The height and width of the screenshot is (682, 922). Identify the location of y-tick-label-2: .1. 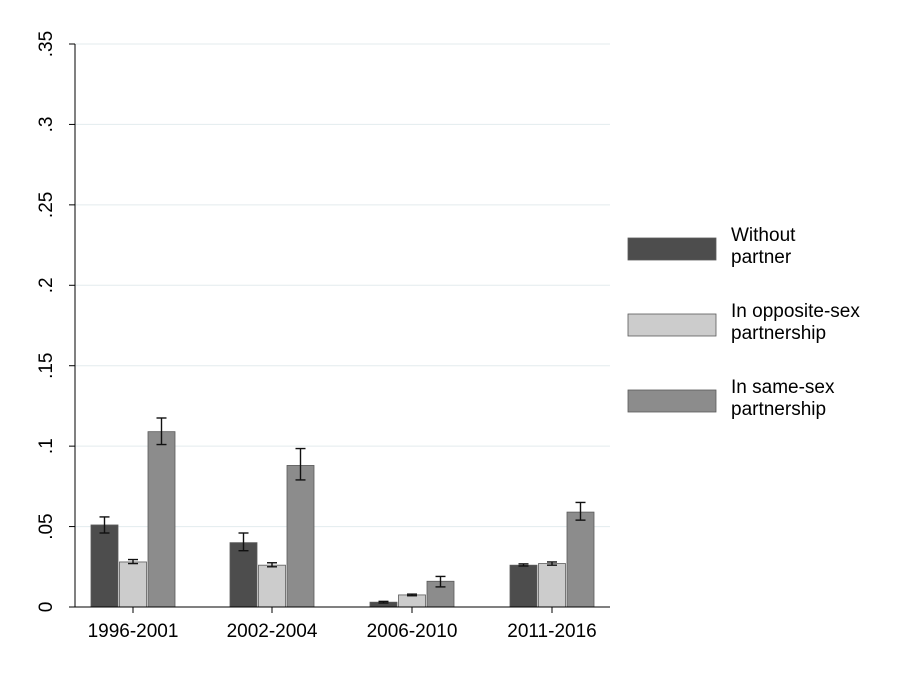
(46, 446).